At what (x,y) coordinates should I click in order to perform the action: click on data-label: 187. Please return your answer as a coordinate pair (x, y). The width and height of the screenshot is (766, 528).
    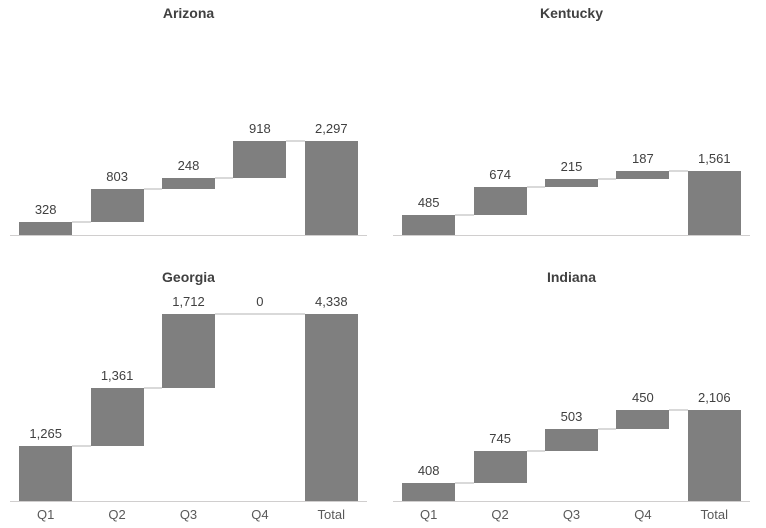
    Looking at the image, I should click on (643, 158).